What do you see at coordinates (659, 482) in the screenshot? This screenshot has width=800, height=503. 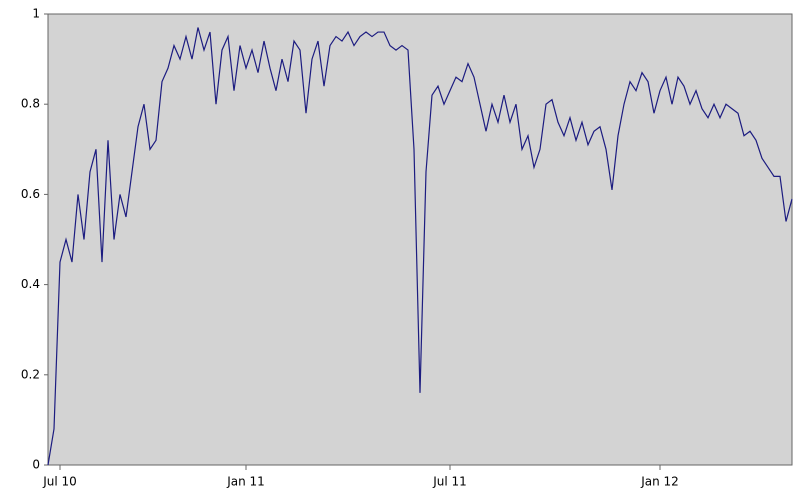 I see `x-tick-label: Jan 12` at bounding box center [659, 482].